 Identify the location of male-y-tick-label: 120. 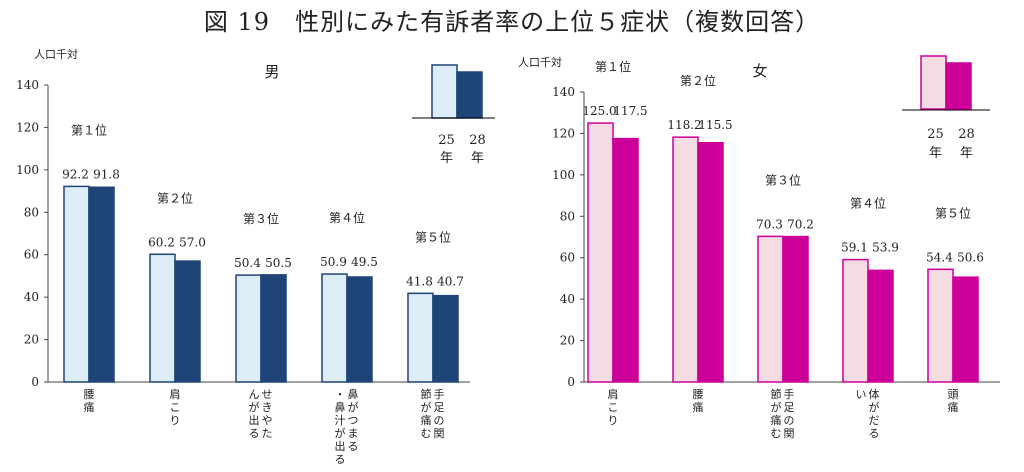
(27, 127).